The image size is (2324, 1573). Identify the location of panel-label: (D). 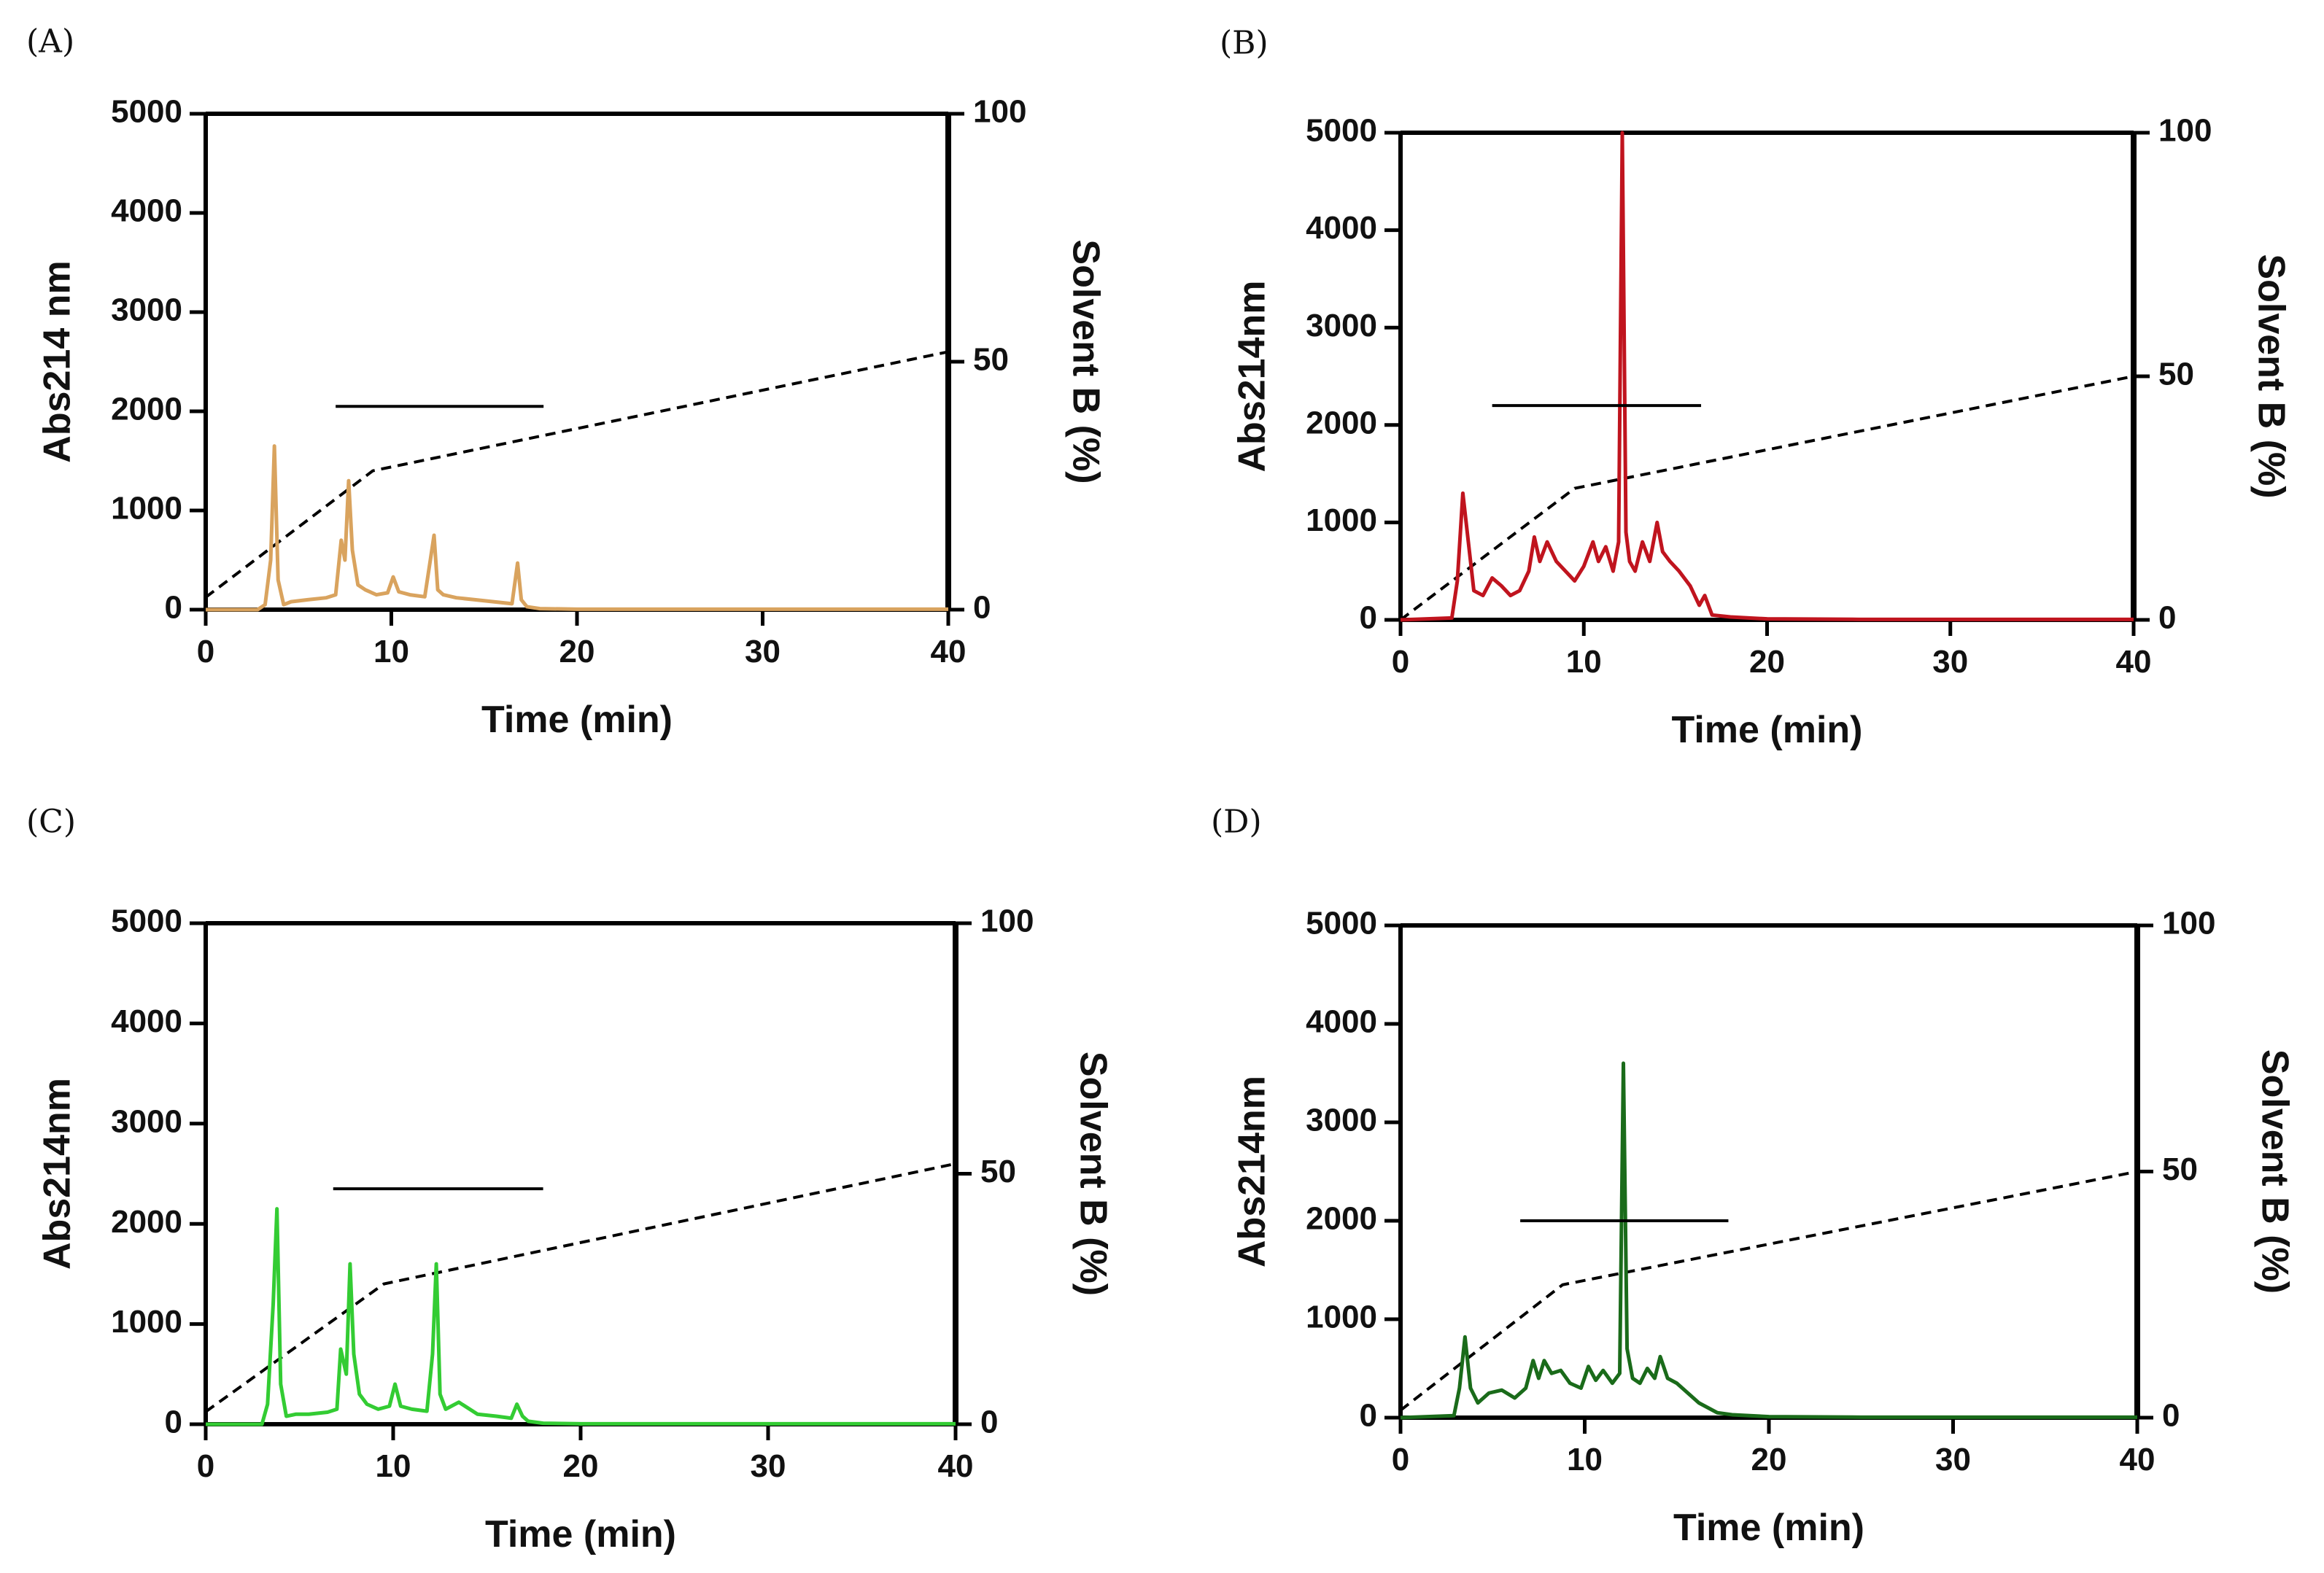
(1236, 822).